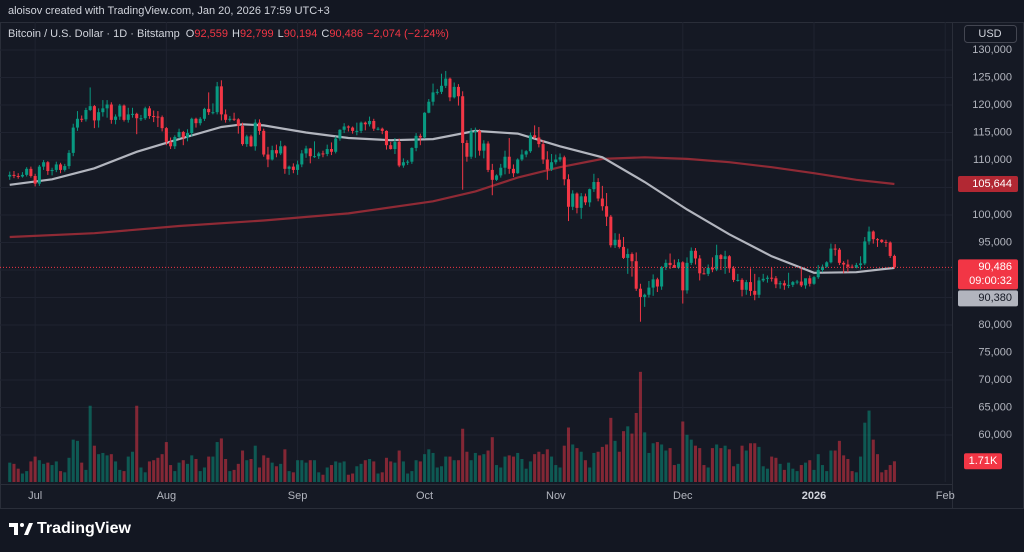 This screenshot has width=1024, height=552. Describe the element at coordinates (988, 183) in the screenshot. I see `ma-price-label-box` at that location.